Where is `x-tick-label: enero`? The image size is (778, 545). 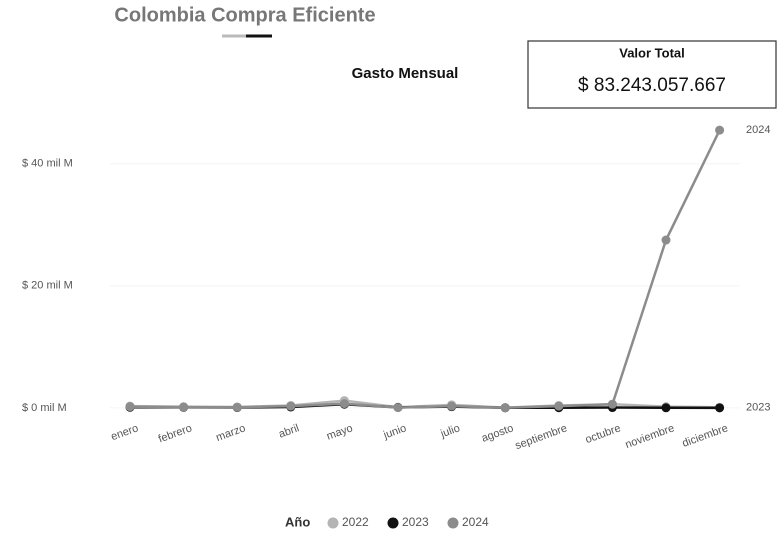
x-tick-label: enero is located at coordinates (124, 432).